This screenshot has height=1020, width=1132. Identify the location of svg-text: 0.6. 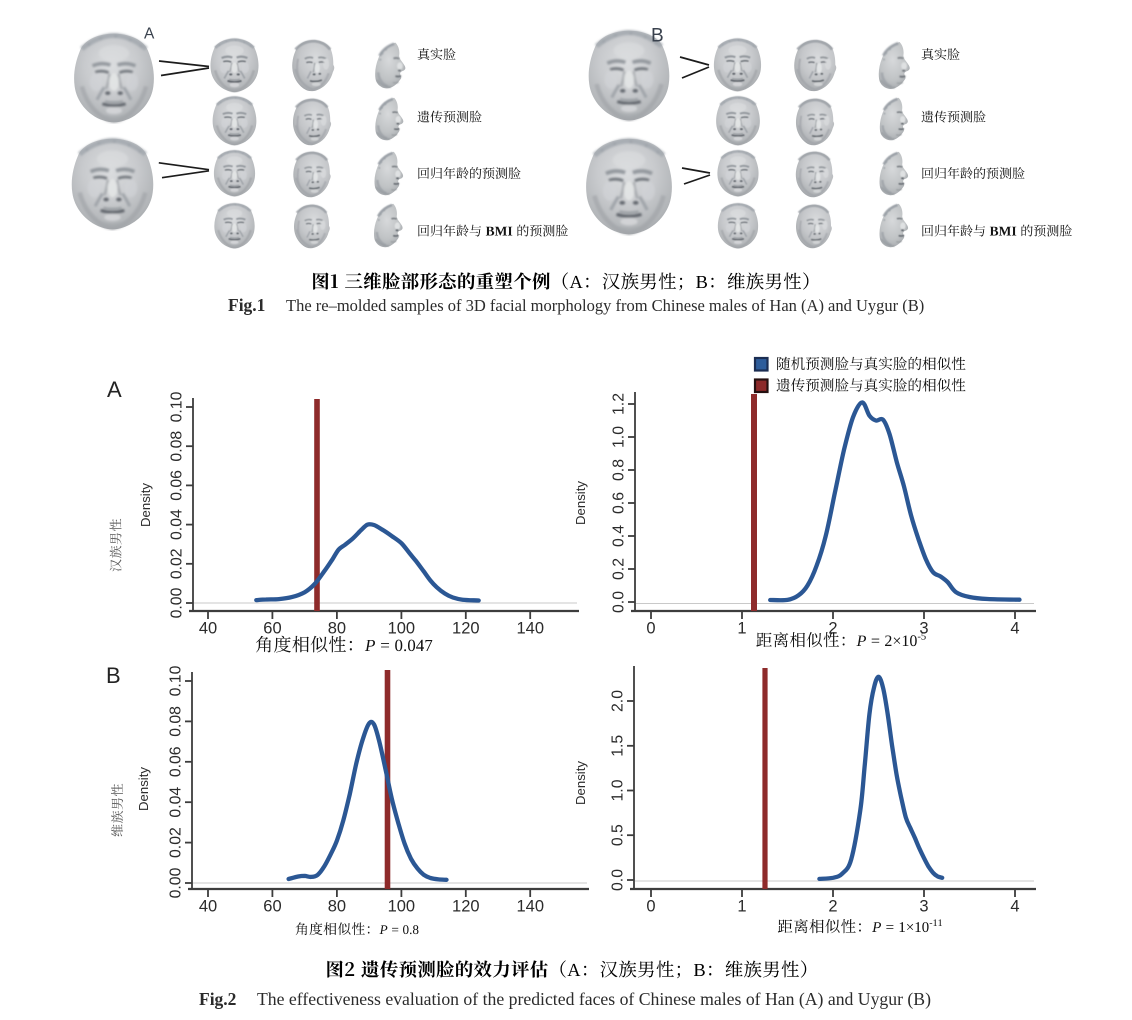
(619, 503).